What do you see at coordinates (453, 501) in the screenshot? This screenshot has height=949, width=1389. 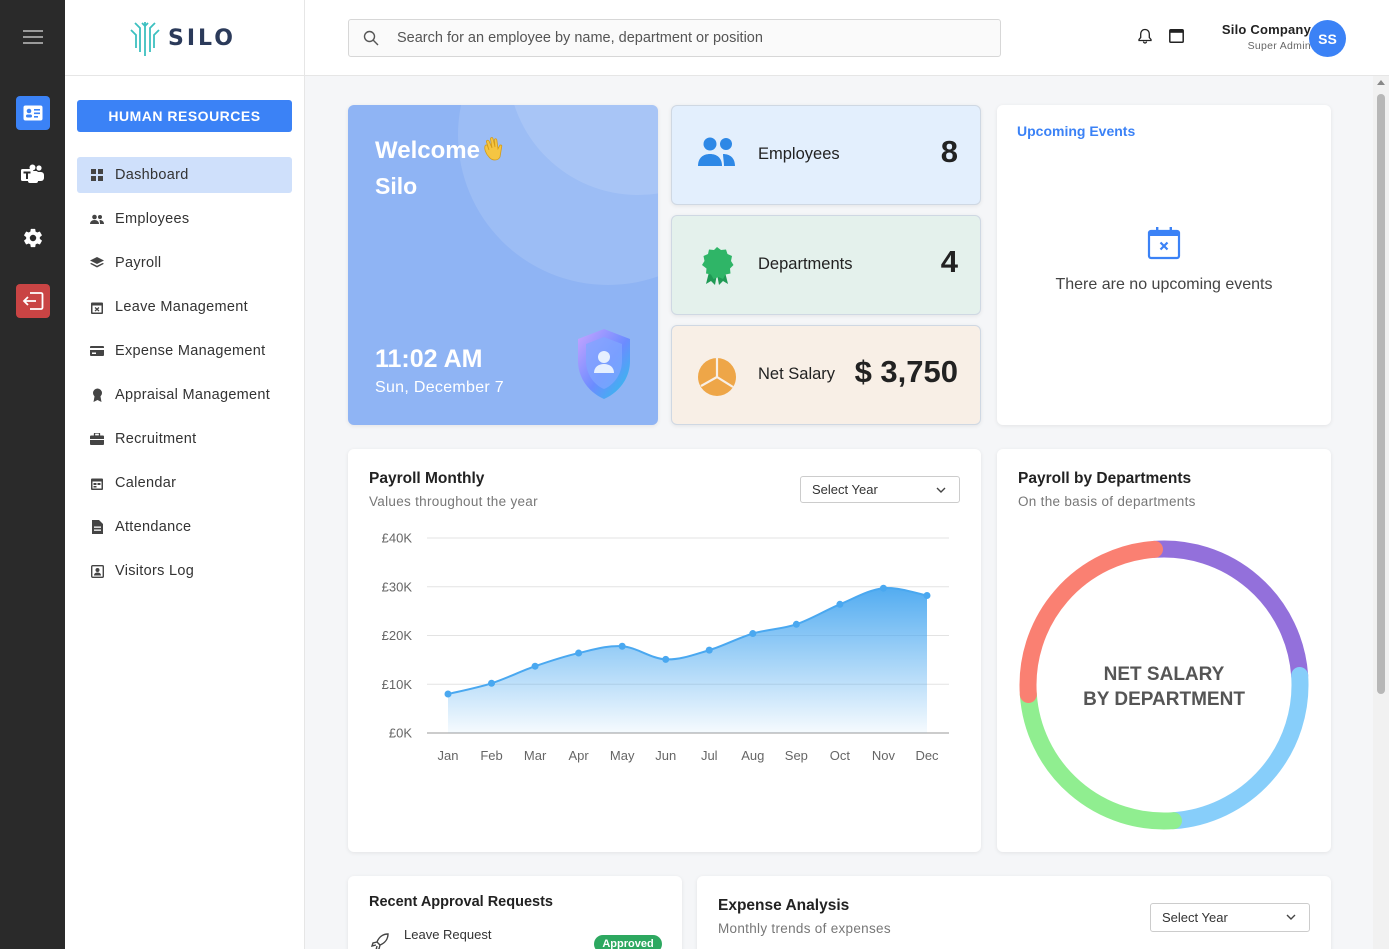 I see `payroll-monthly-subtitle: Values throughout the year` at bounding box center [453, 501].